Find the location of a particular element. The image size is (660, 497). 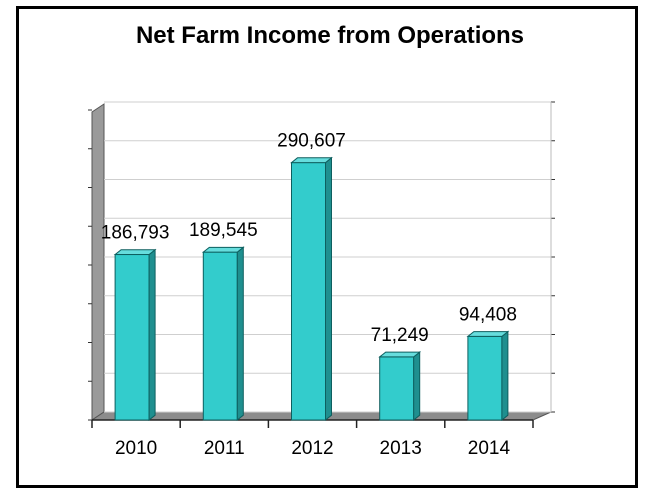

bar-side-2013 is located at coordinates (417, 386).